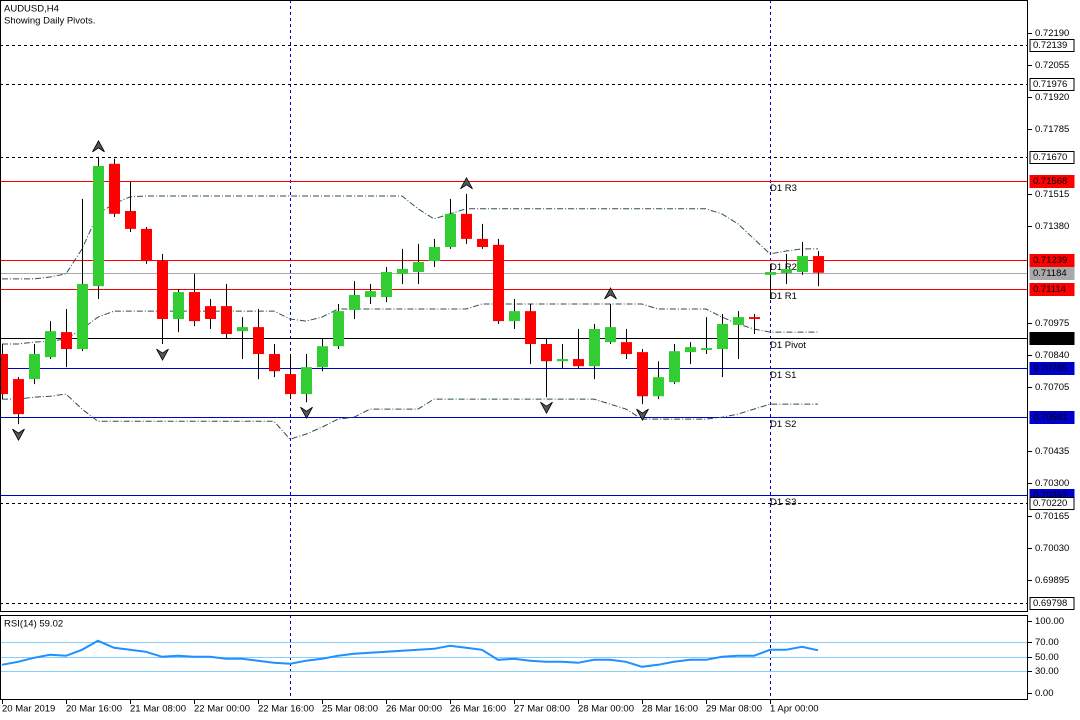 The height and width of the screenshot is (720, 1080). I want to click on price-box-label: 0.69798, so click(1050, 603).